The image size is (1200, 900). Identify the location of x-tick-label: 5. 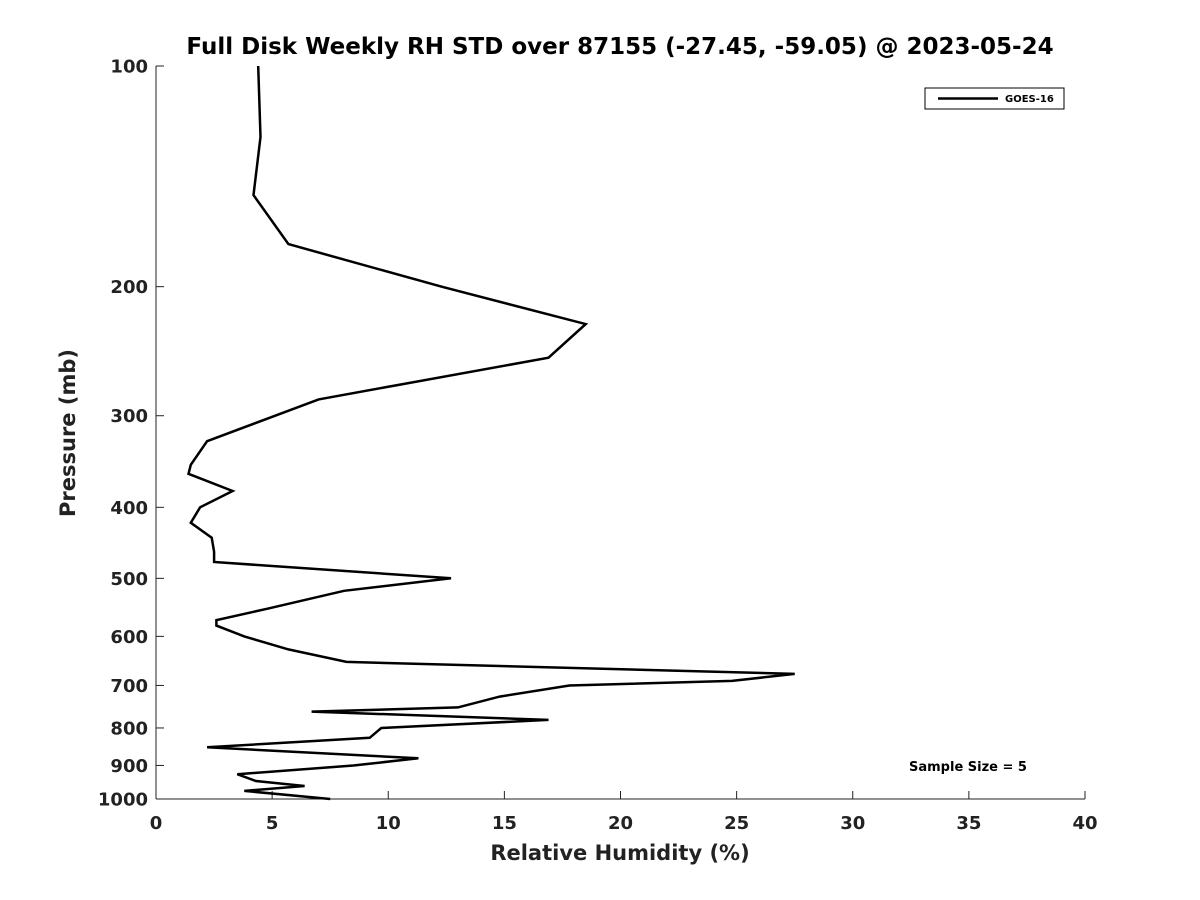
(272, 823).